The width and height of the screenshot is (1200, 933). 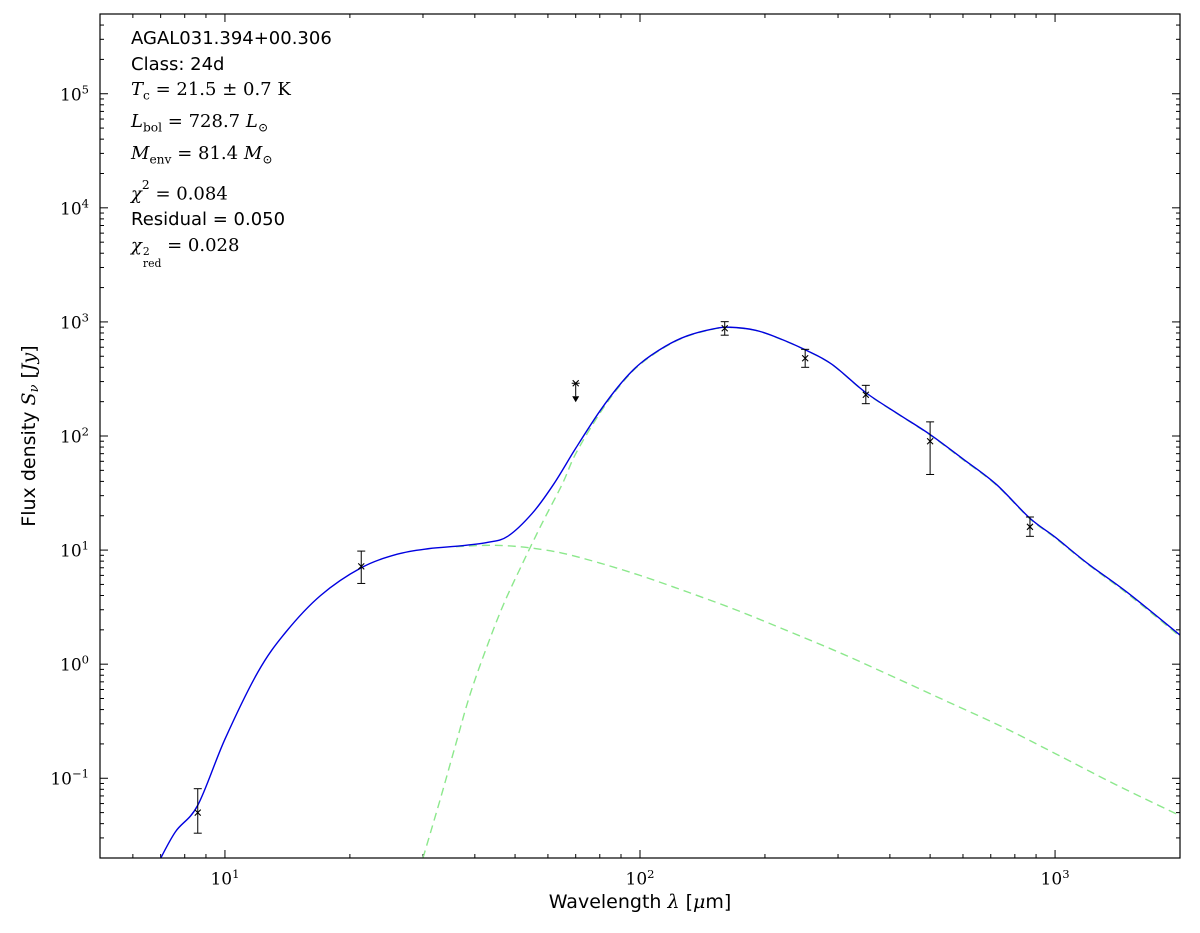 I want to click on stacked-subscript: red, so click(x=152, y=263).